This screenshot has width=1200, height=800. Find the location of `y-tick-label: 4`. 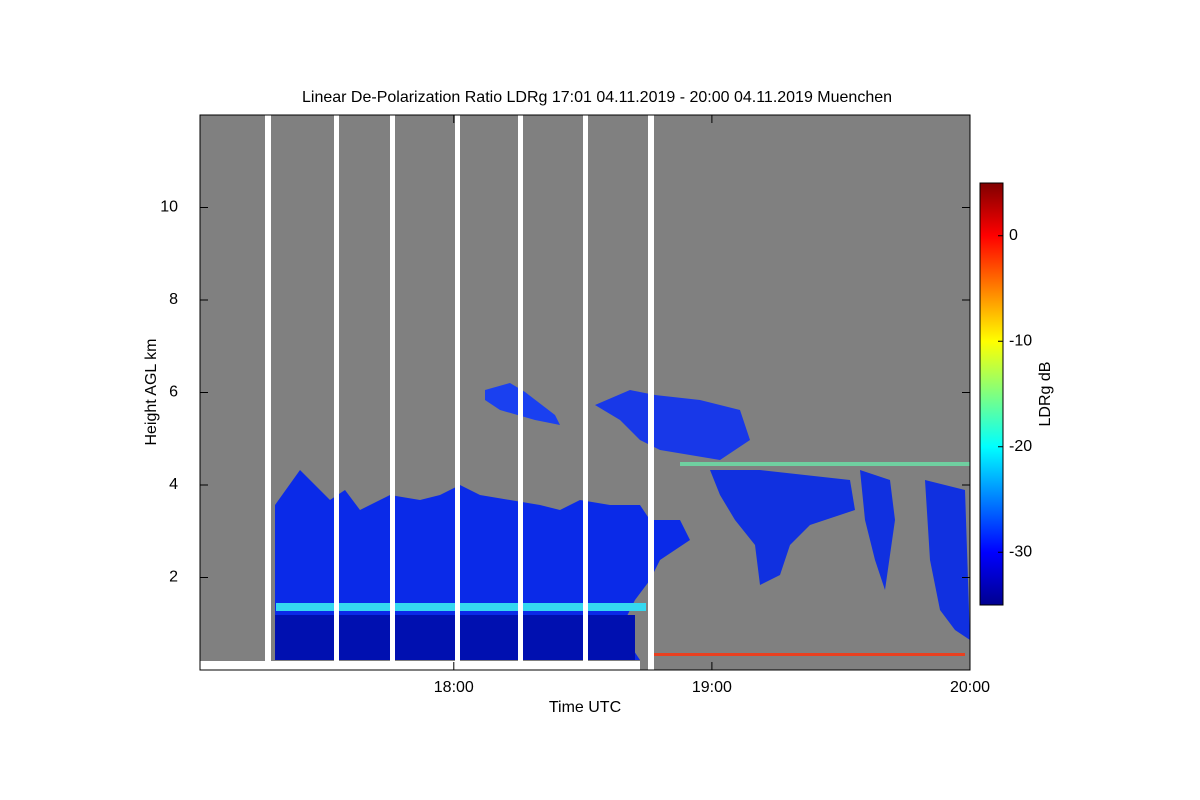

y-tick-label: 4 is located at coordinates (173, 484).